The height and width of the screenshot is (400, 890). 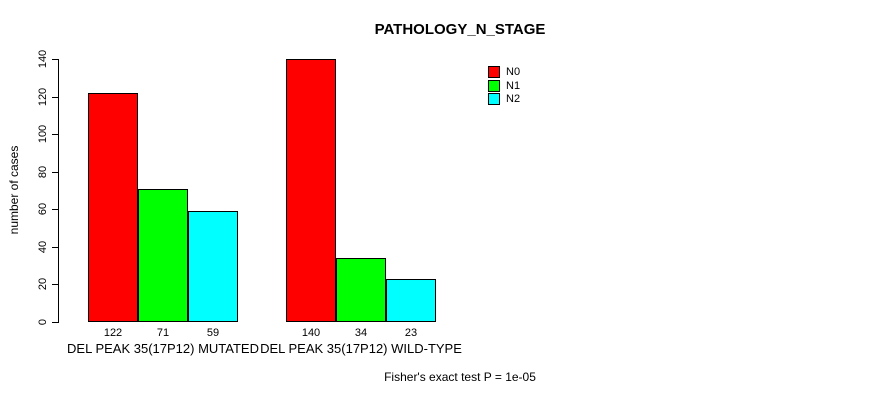 What do you see at coordinates (513, 99) in the screenshot?
I see `legend-label-n2: N2` at bounding box center [513, 99].